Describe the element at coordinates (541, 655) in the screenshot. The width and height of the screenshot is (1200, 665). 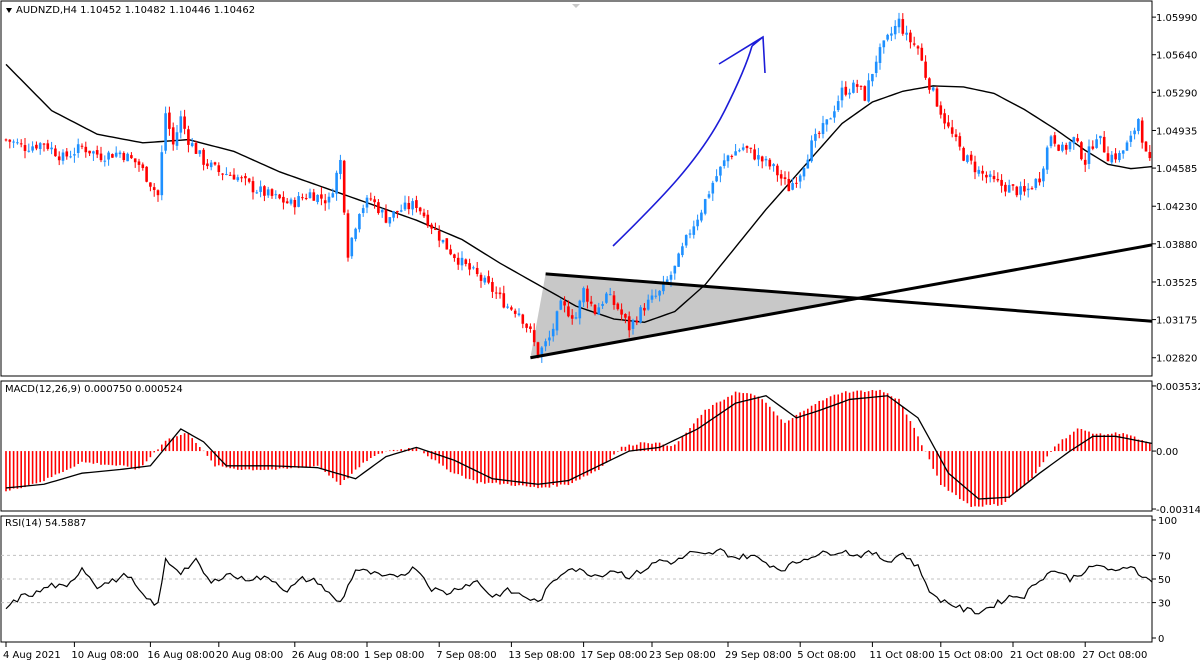
I see `time-tick-label: 13 Sep 08:00` at that location.